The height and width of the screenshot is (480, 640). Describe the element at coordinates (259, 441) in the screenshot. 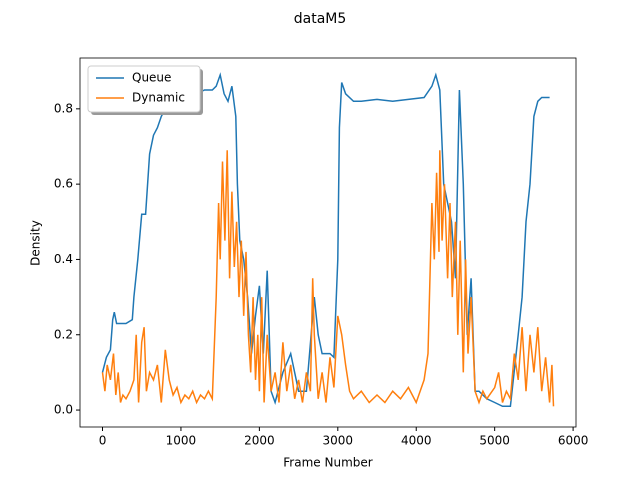

I see `x-tick-label: 2000` at that location.